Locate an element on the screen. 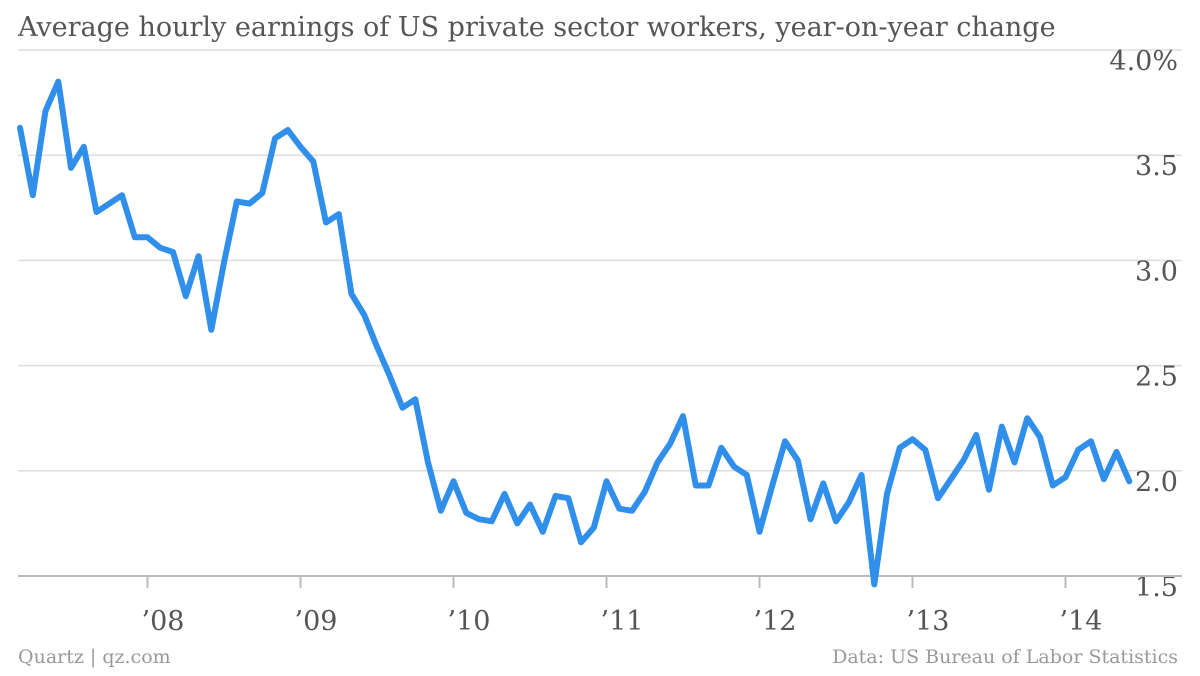 The width and height of the screenshot is (1200, 676). x-tick-label: ’13 is located at coordinates (928, 621).